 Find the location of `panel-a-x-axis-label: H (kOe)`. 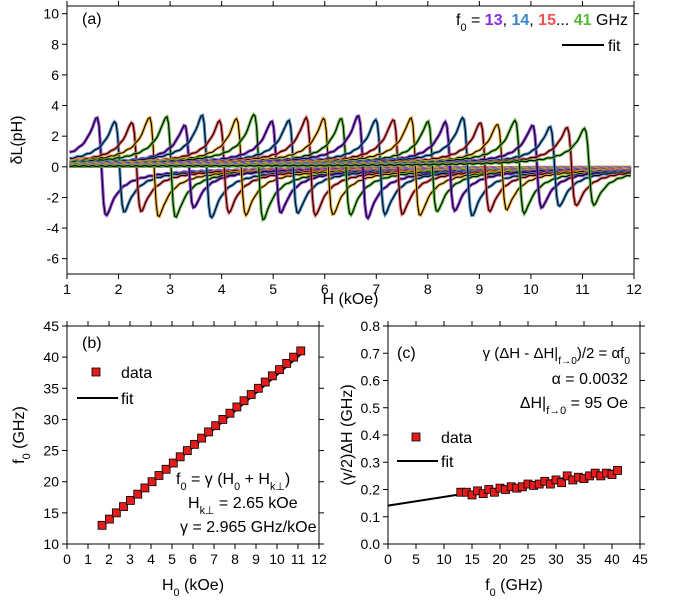

panel-a-x-axis-label: H (kOe) is located at coordinates (351, 299).